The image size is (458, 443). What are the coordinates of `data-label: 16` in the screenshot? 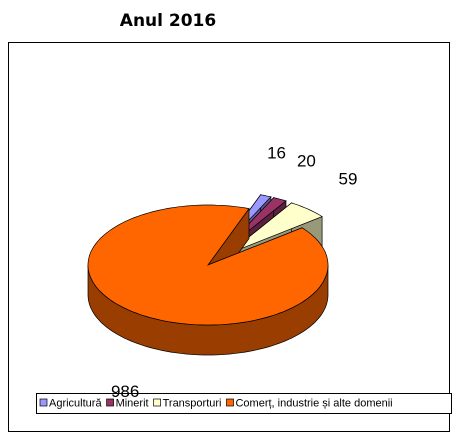 It's located at (276, 152).